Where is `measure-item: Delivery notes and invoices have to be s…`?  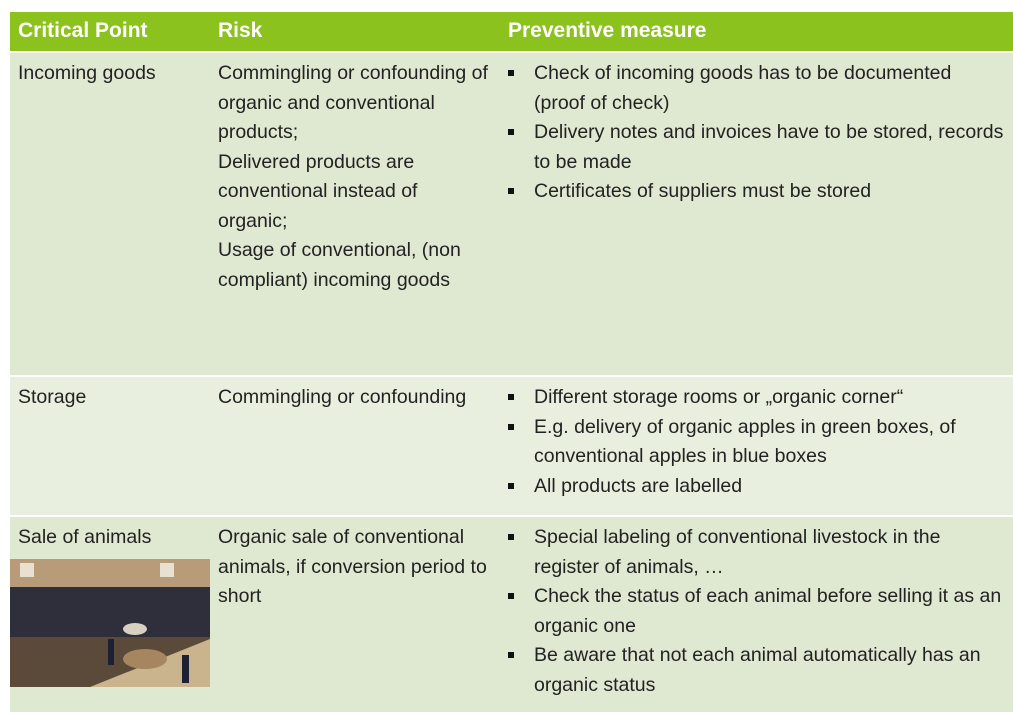
measure-item: Delivery notes and invoices have to be s… is located at coordinates (756, 147).